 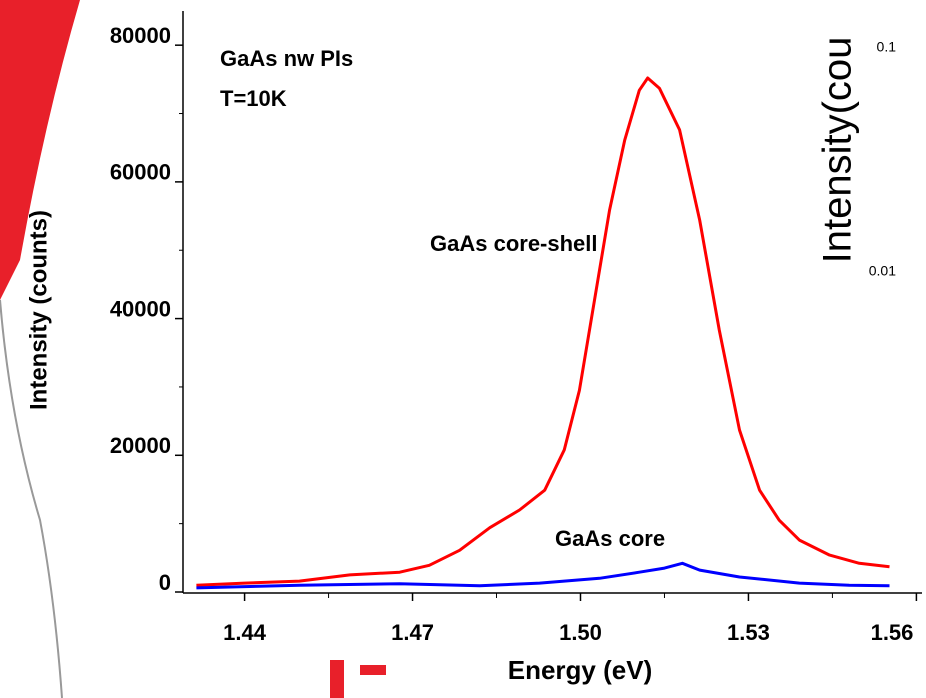 I want to click on y-tick-label: 80000, so click(x=140, y=35).